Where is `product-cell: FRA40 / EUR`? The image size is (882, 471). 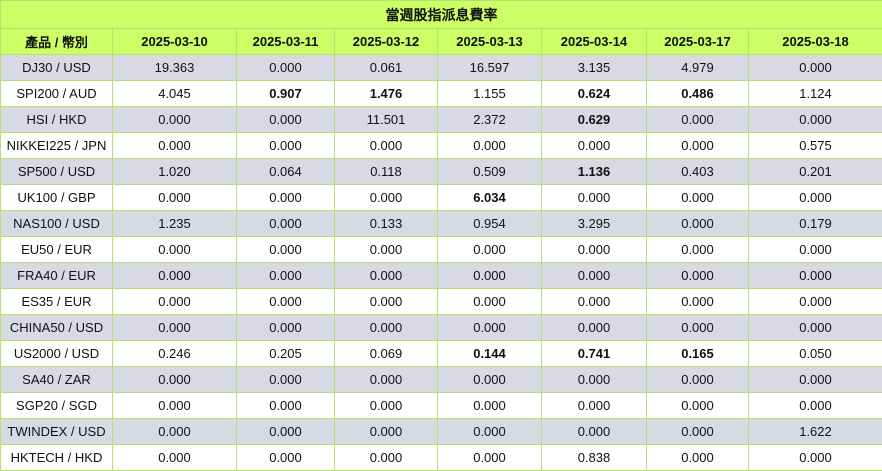
product-cell: FRA40 / EUR is located at coordinates (57, 276).